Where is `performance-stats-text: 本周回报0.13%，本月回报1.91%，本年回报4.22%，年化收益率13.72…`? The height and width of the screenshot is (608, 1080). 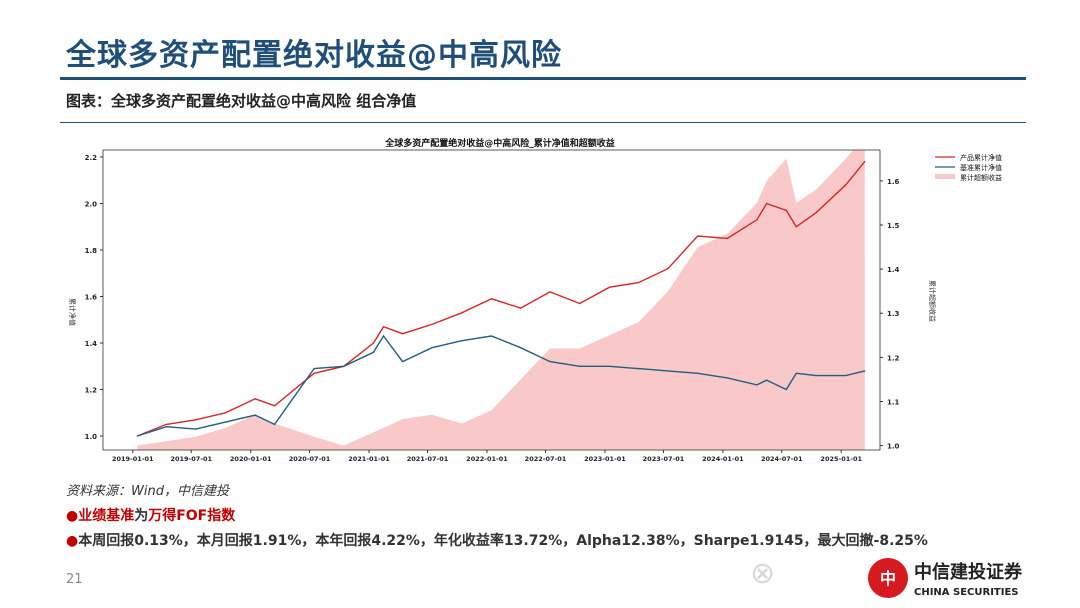
performance-stats-text: 本周回报0.13%，本月回报1.91%，本年回报4.22%，年化收益率13.72… is located at coordinates (503, 541).